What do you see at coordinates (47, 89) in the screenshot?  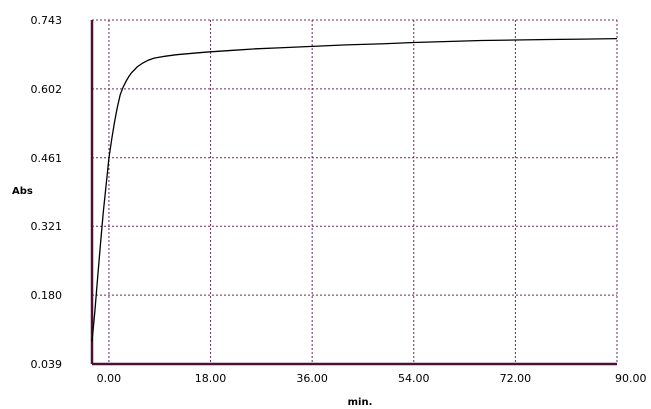 I see `y-tick-label: 0.602` at bounding box center [47, 89].